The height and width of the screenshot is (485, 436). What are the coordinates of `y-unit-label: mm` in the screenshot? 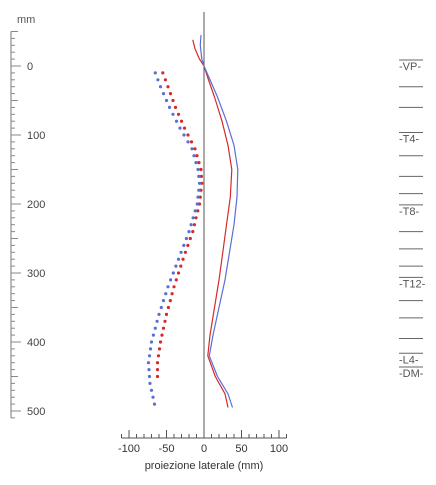 It's located at (26, 20).